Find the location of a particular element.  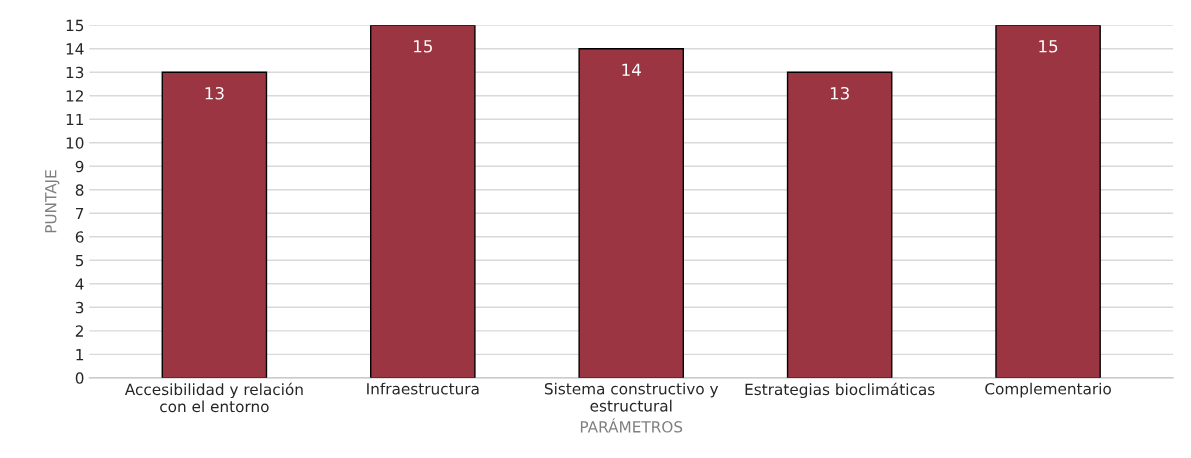

y-tick-label: 1 is located at coordinates (80, 355).